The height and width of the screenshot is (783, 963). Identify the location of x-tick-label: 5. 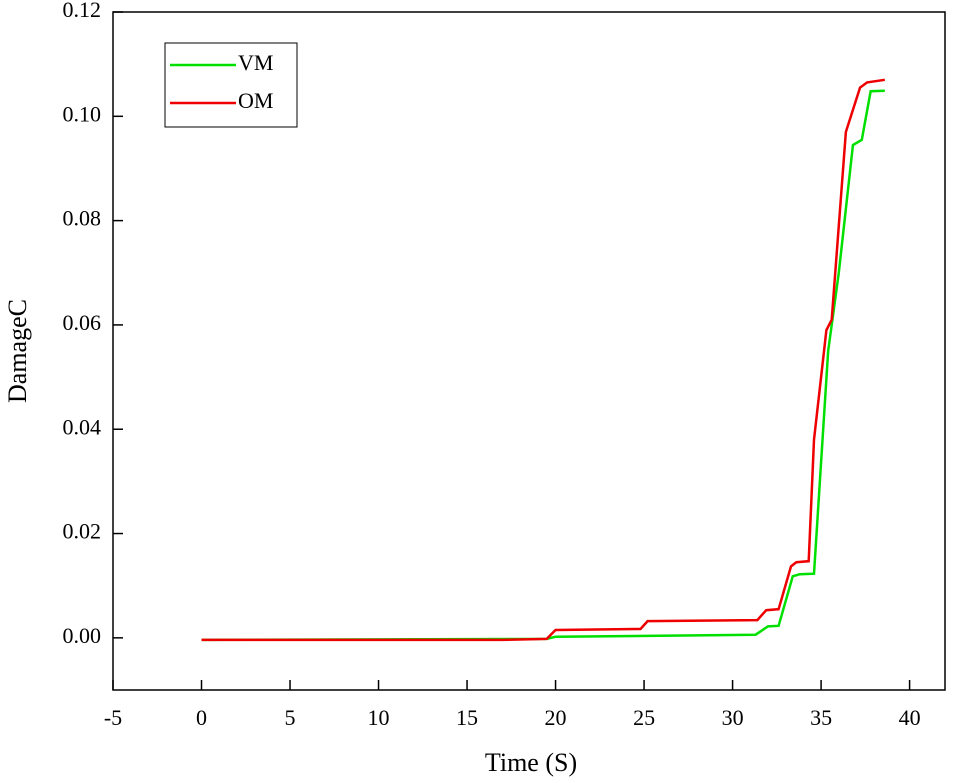
(290, 717).